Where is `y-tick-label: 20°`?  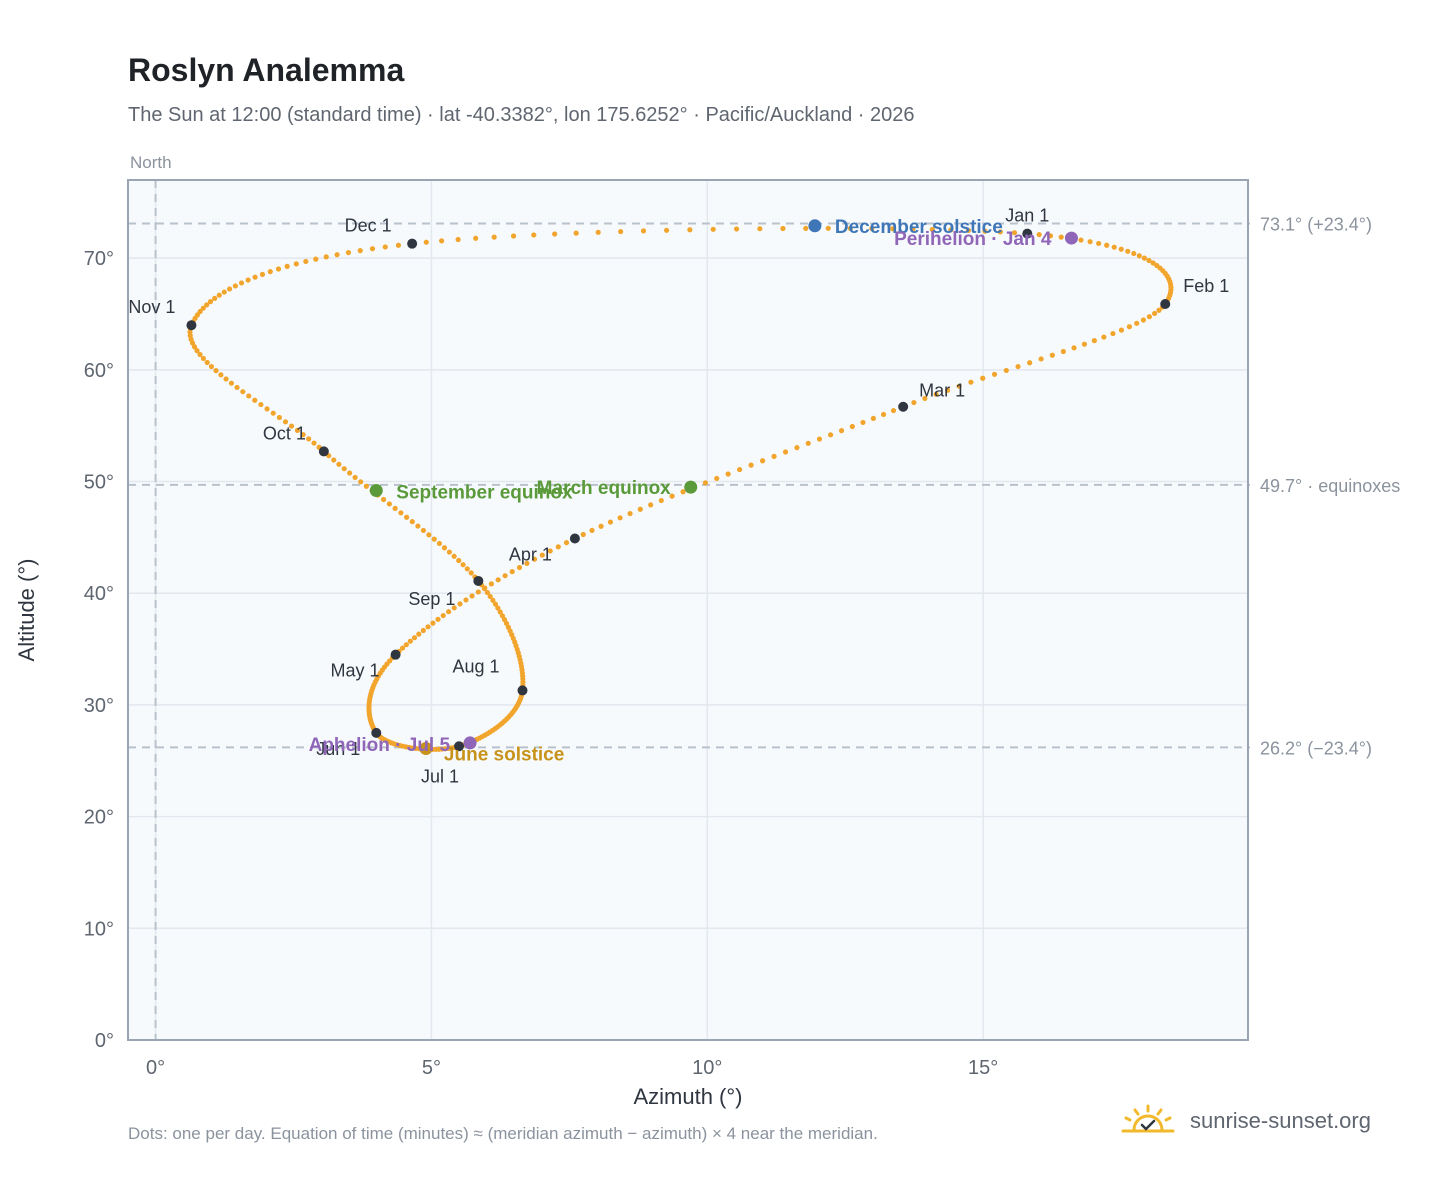 y-tick-label: 20° is located at coordinates (99, 818).